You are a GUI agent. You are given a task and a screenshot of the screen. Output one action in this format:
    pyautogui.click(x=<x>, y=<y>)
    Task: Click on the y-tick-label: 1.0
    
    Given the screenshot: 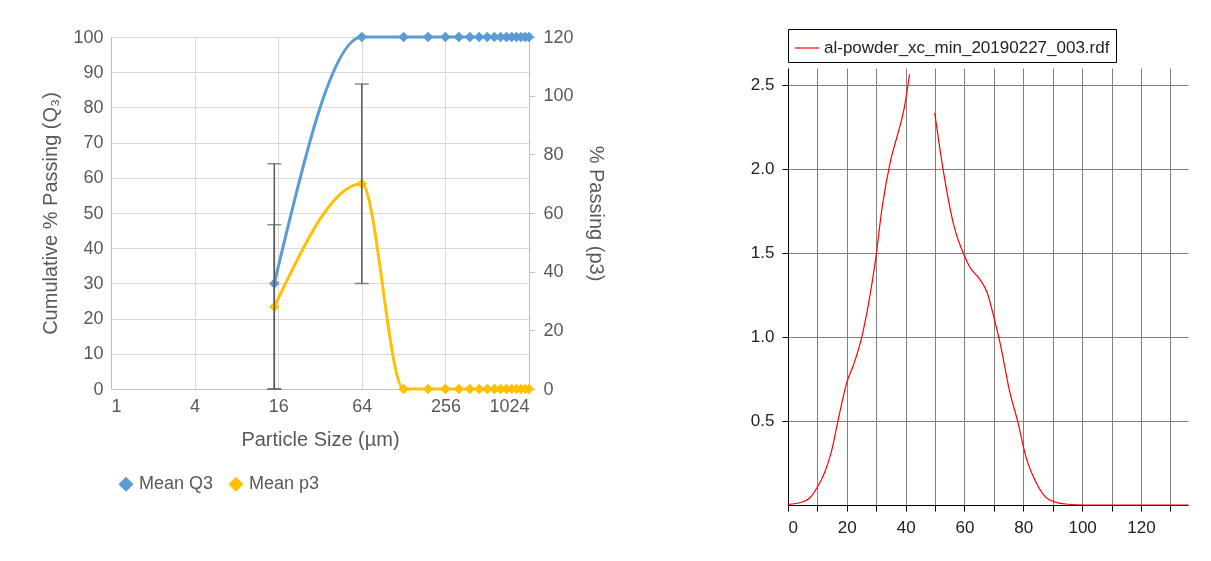 What is the action you would take?
    pyautogui.click(x=762, y=337)
    